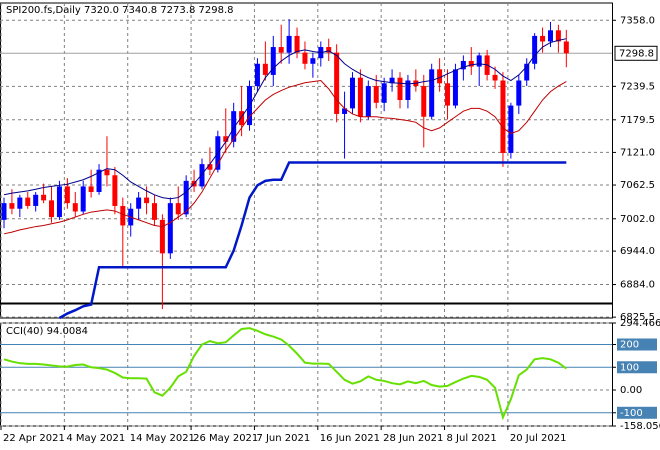 Image resolution: width=660 pixels, height=450 pixels. Describe the element at coordinates (538, 438) in the screenshot. I see `x-tick-label: 20 Jul 2021` at that location.